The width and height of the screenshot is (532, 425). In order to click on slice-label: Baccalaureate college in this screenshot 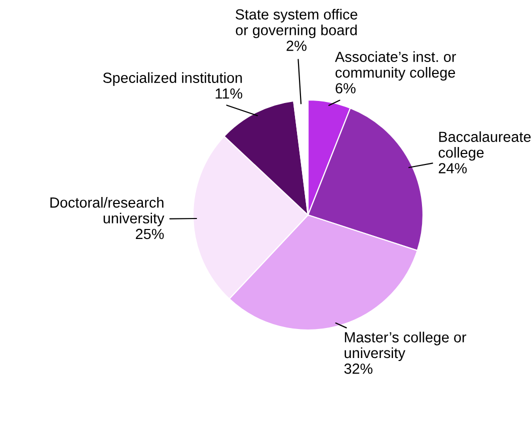, I will do `click(484, 146)`.